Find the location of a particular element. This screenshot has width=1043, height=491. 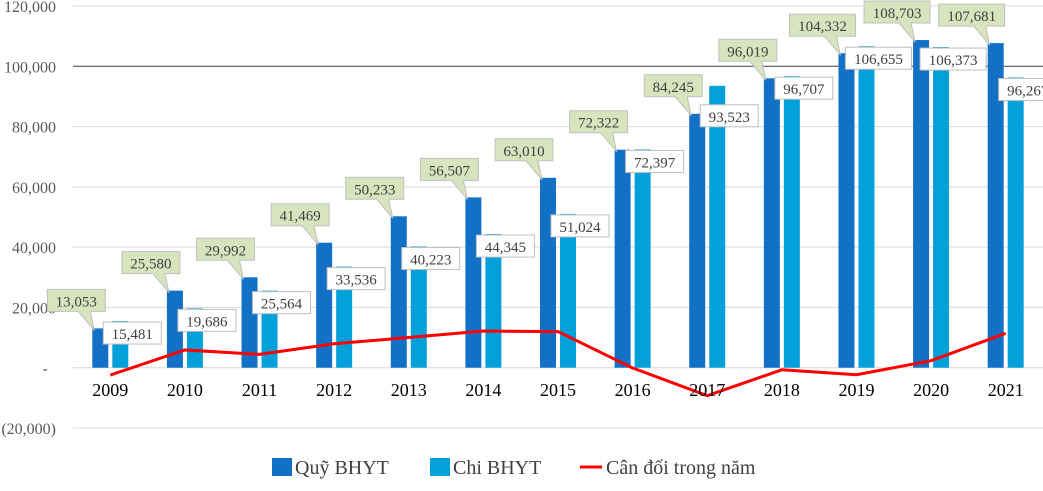

label-quy-bhyt: 13,053 is located at coordinates (76, 302).